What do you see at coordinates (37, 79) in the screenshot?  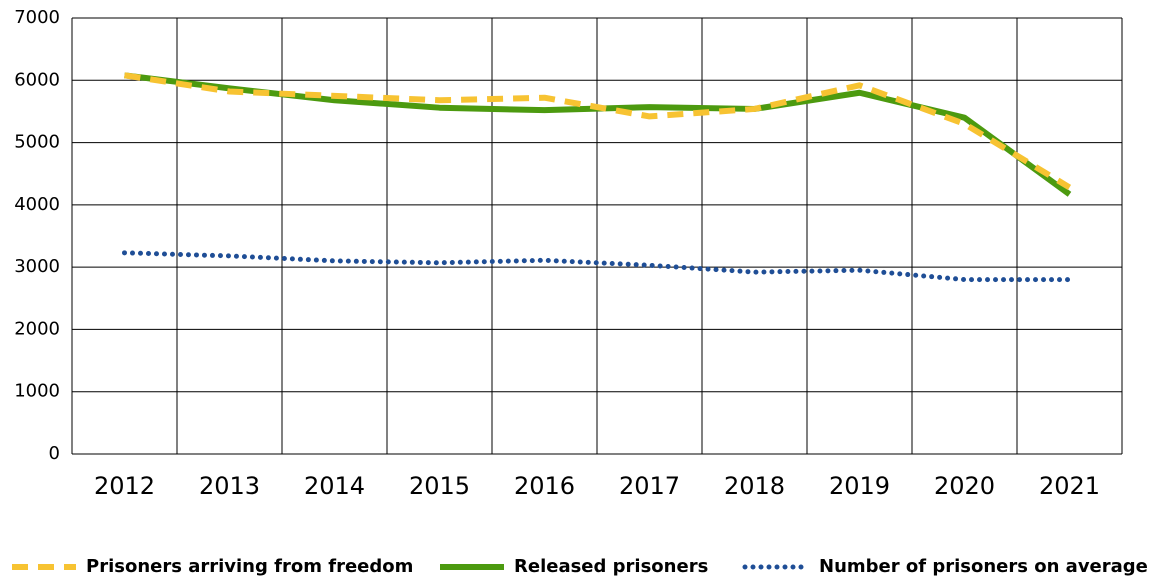 I see `y-tick-label: 6000` at bounding box center [37, 79].